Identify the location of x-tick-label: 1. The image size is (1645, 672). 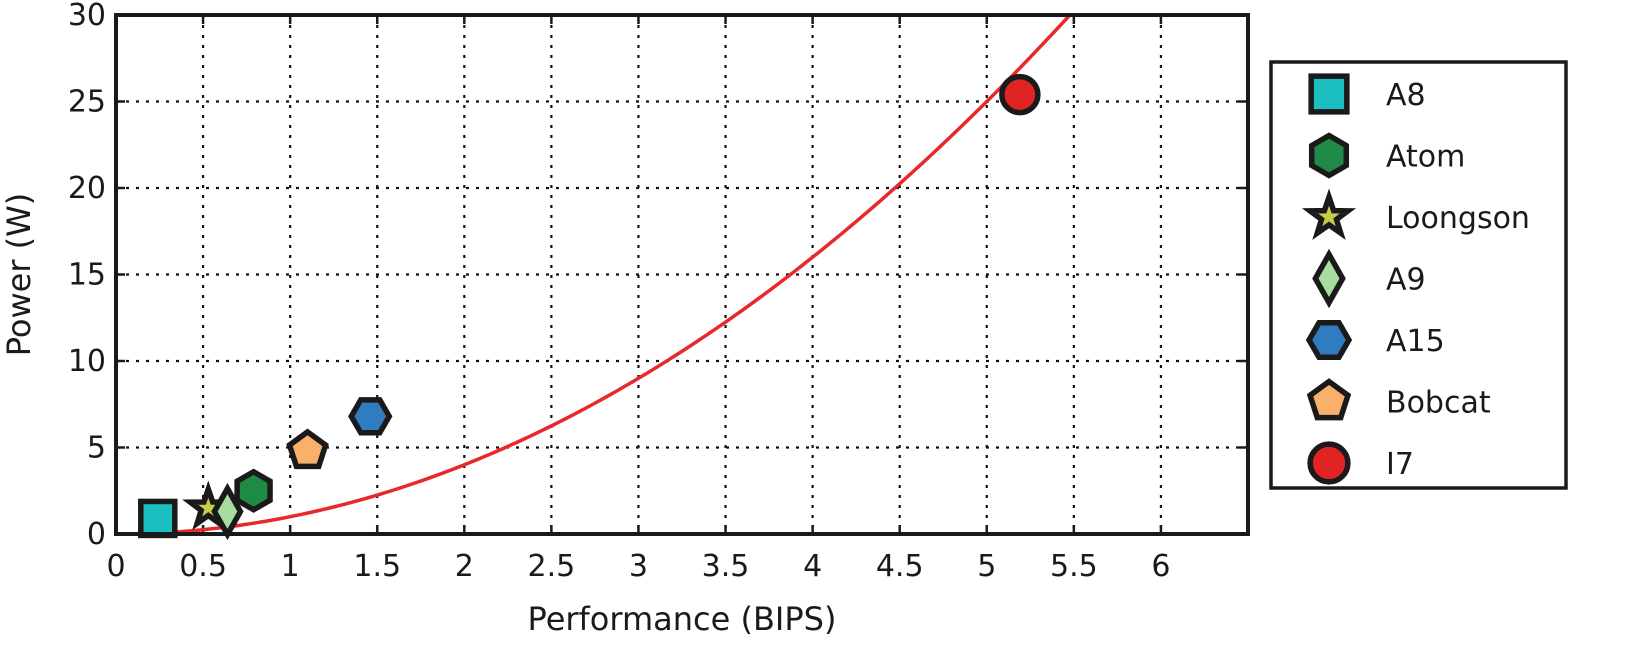
(290, 566).